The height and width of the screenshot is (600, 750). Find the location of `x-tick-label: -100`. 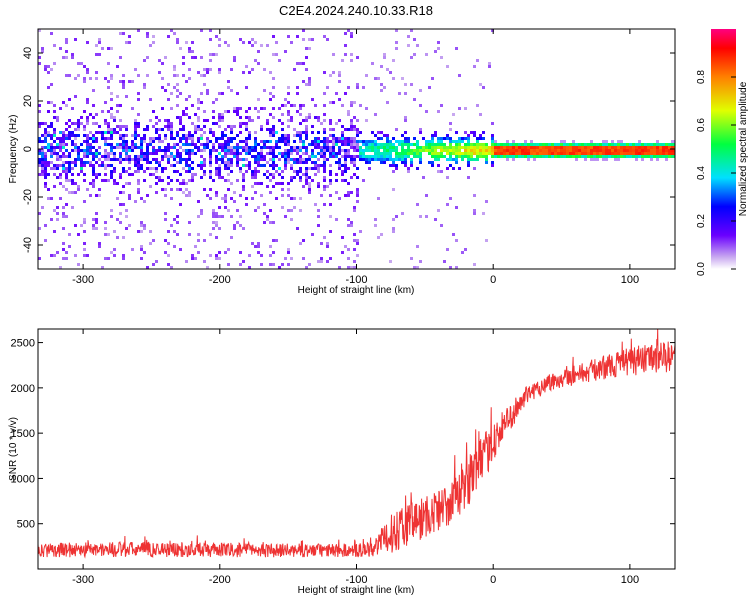

x-tick-label: -100 is located at coordinates (356, 280).